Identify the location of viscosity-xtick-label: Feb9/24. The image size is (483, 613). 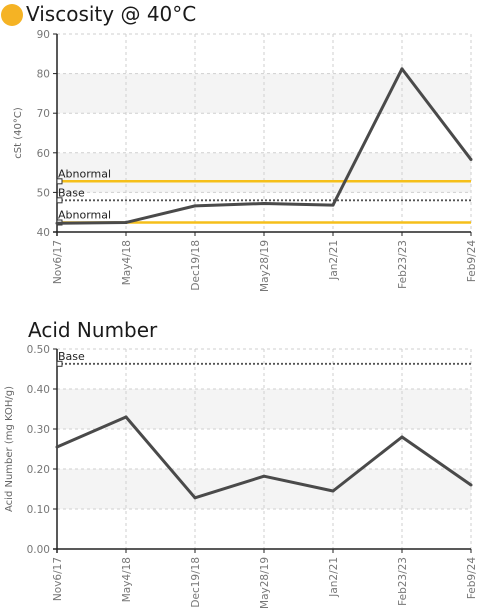
(472, 261).